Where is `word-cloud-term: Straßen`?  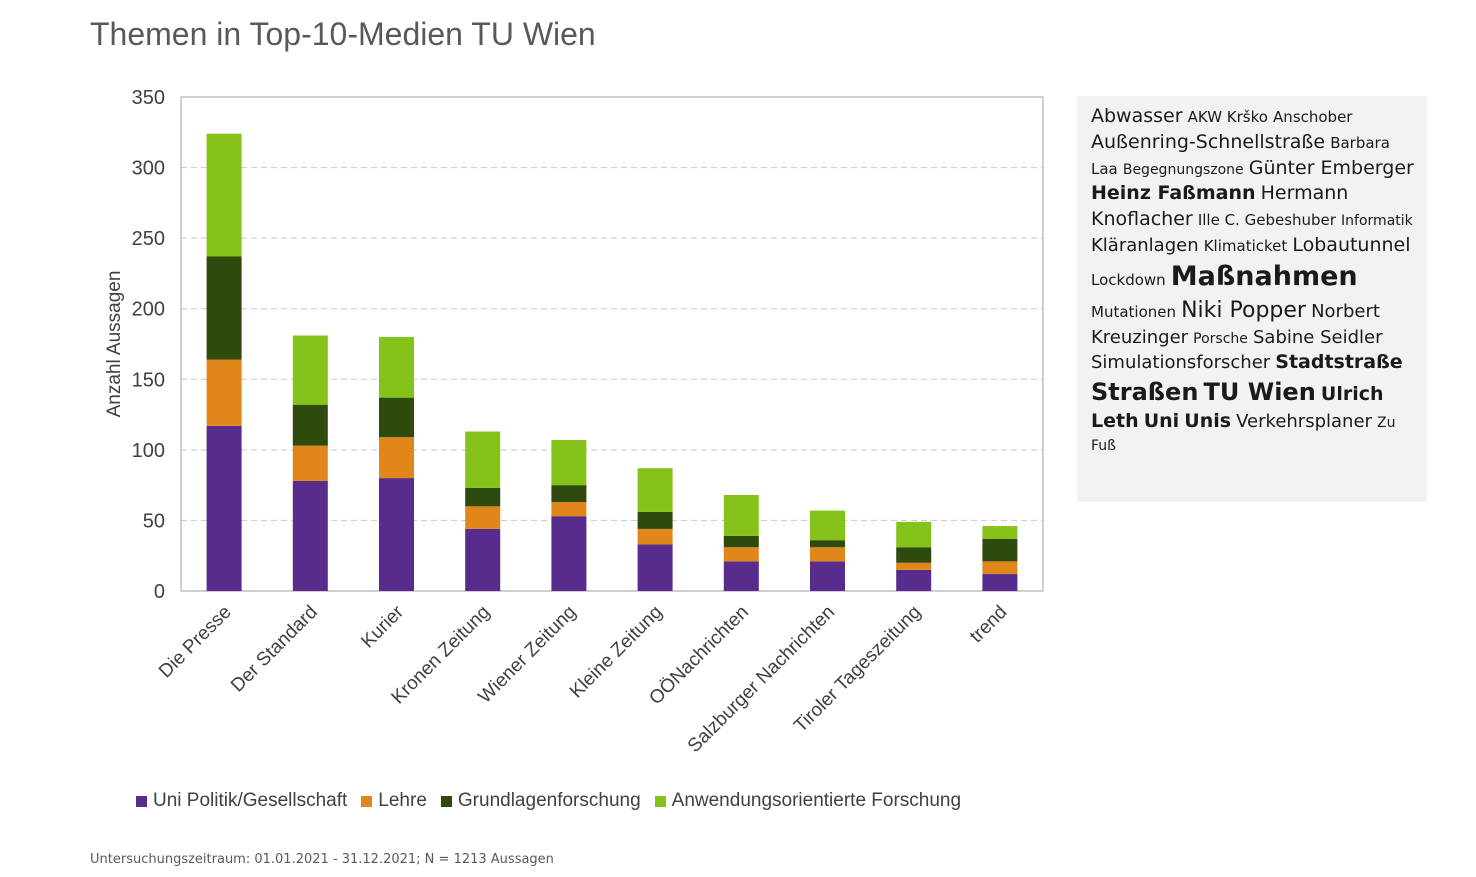 word-cloud-term: Straßen is located at coordinates (1145, 391).